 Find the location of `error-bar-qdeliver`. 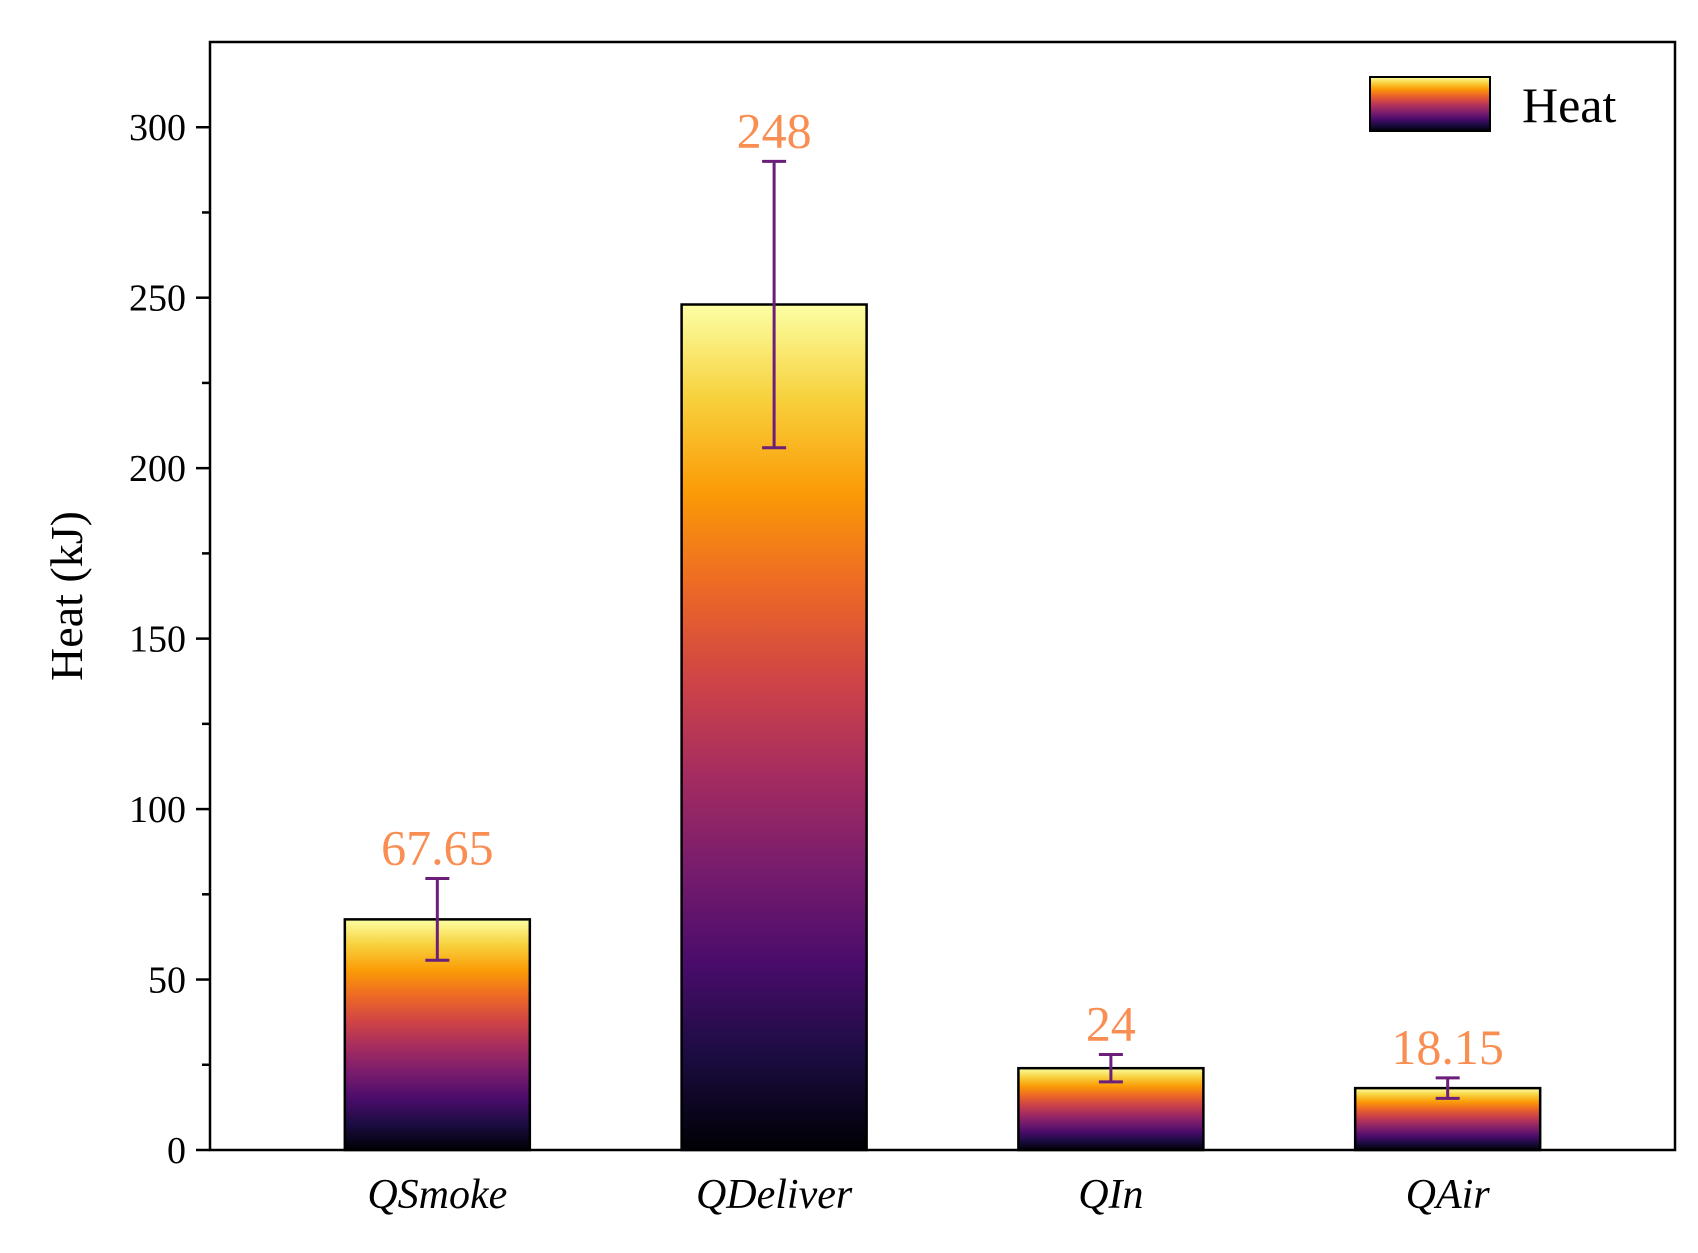

error-bar-qdeliver is located at coordinates (774, 304).